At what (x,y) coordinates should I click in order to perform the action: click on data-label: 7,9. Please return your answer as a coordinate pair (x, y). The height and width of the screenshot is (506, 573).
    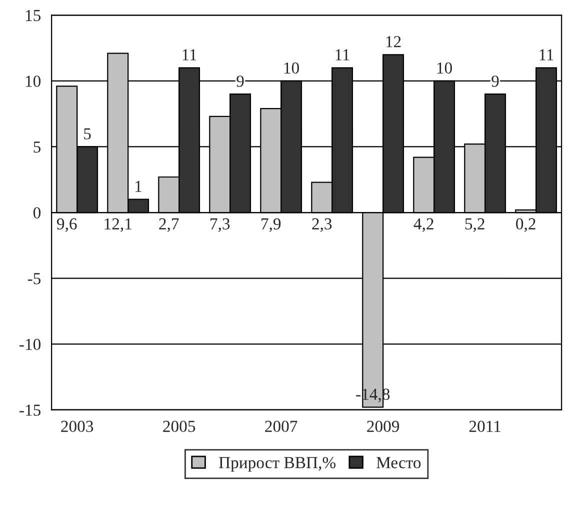
    Looking at the image, I should click on (271, 225).